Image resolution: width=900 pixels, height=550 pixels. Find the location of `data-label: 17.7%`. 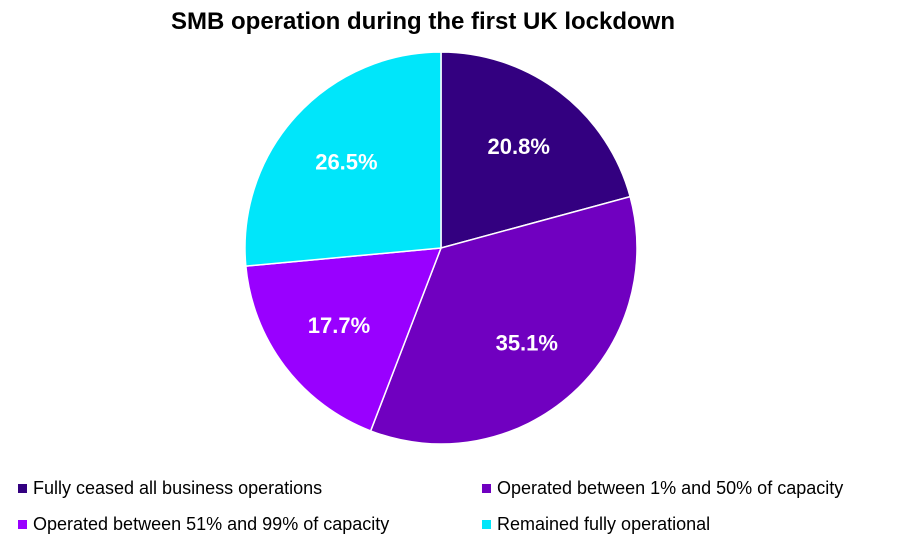

data-label: 17.7% is located at coordinates (339, 325).